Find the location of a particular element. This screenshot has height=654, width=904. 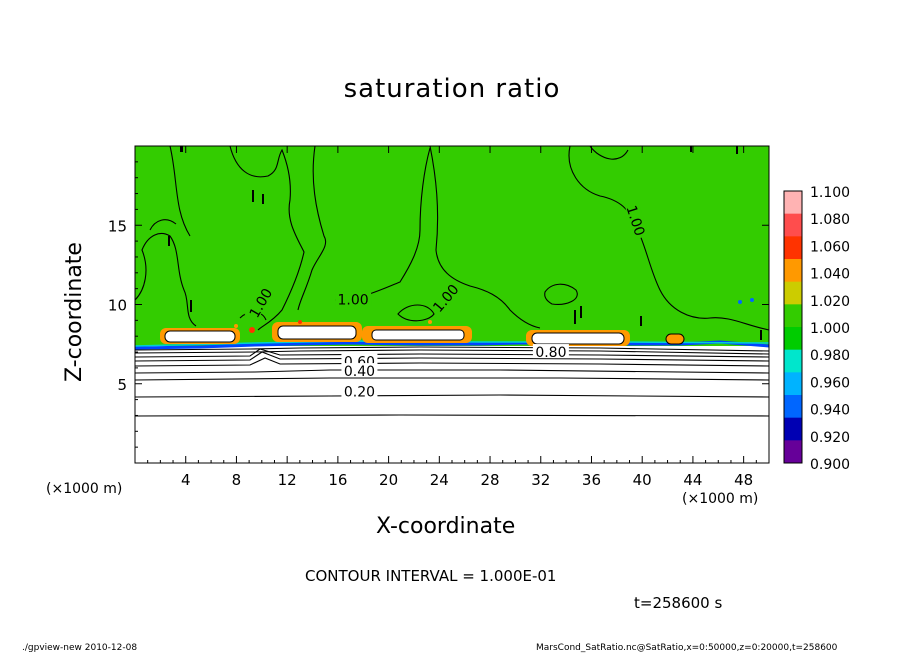

x-tick-label: 44 is located at coordinates (692, 480).